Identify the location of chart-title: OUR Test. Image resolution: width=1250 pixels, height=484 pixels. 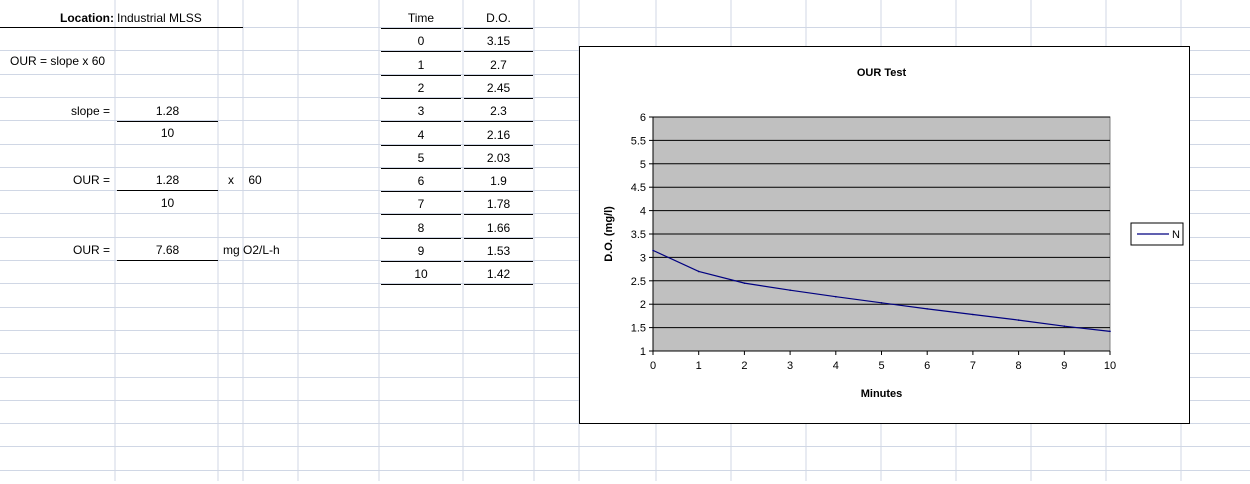
(882, 73).